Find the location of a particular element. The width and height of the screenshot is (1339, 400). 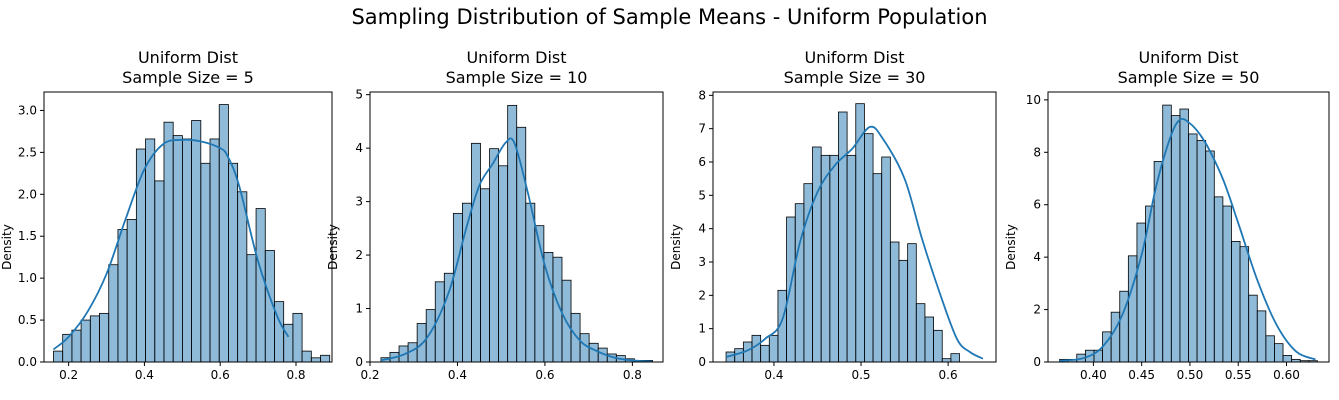

subplot-title-line2: Sample Size = 10 is located at coordinates (517, 77).